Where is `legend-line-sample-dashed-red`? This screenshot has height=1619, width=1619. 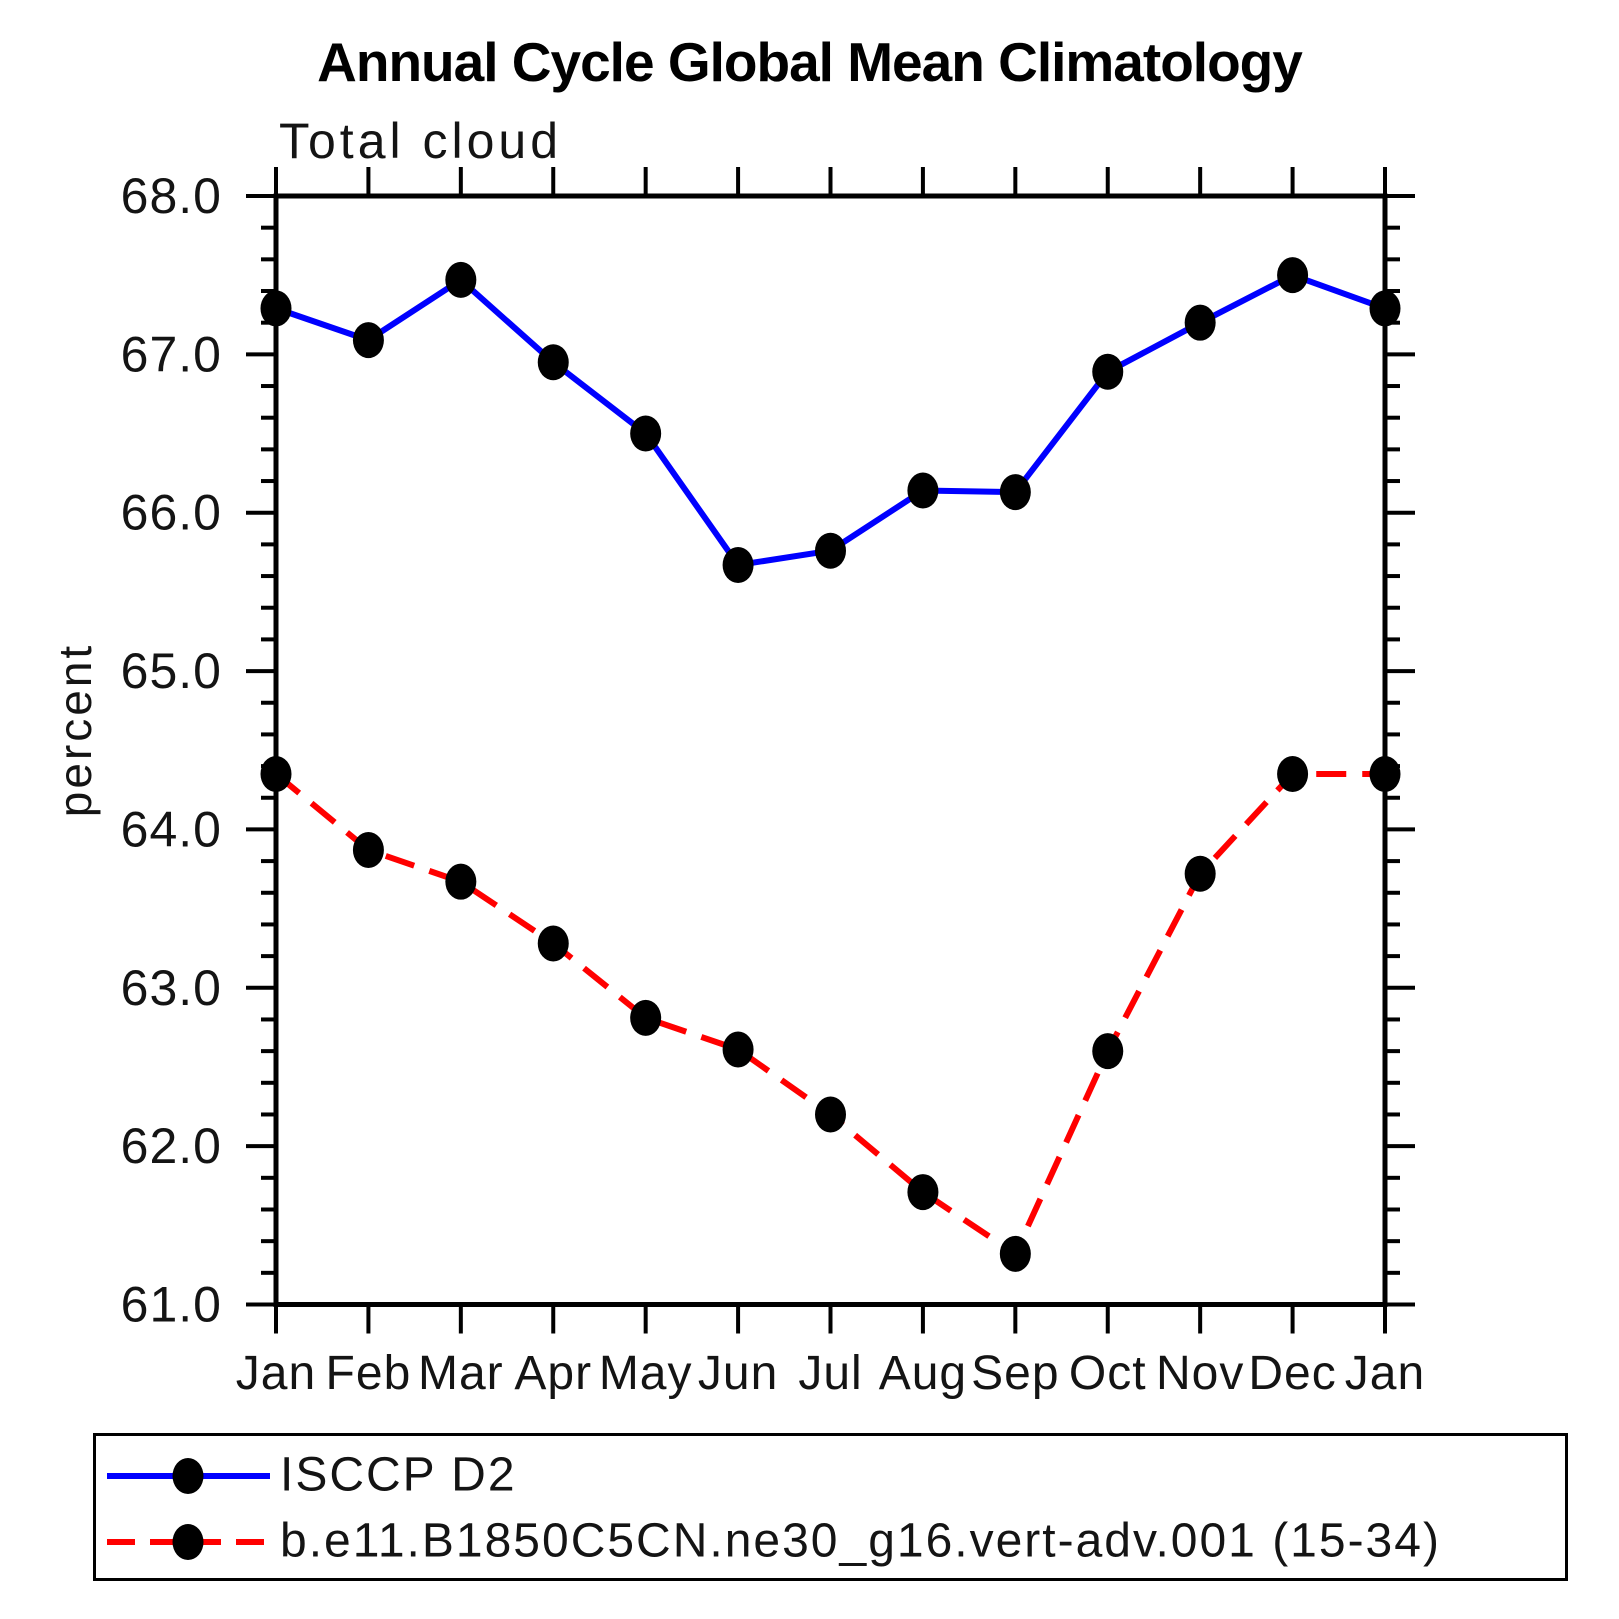 legend-line-sample-dashed-red is located at coordinates (188, 1542).